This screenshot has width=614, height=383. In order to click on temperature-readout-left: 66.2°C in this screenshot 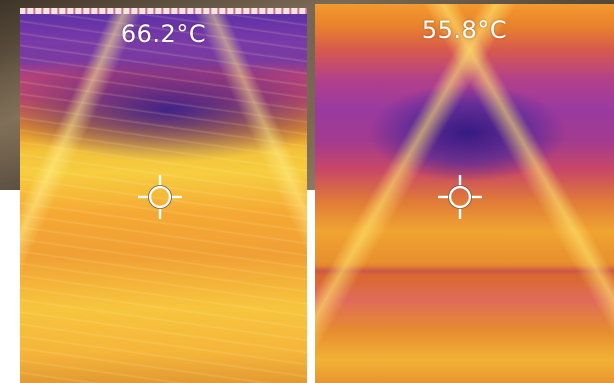, I will do `click(163, 34)`.